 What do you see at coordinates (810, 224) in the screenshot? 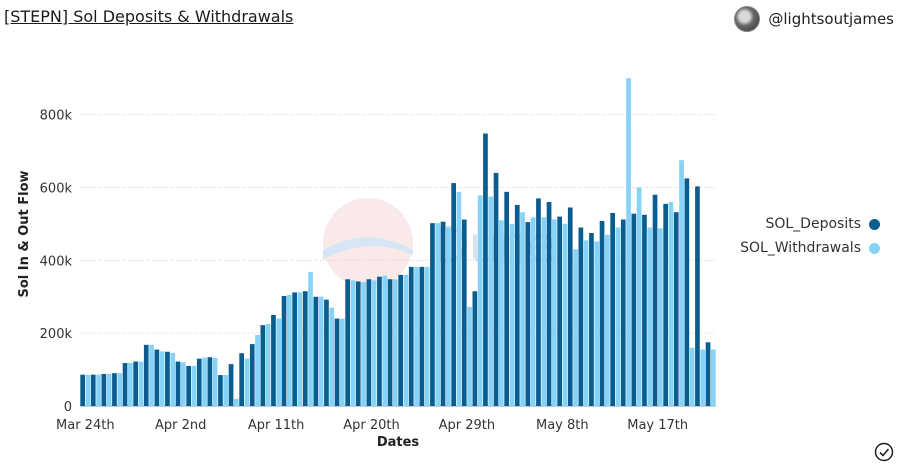
I see `legend-item-deposits: SOL_Deposits` at bounding box center [810, 224].